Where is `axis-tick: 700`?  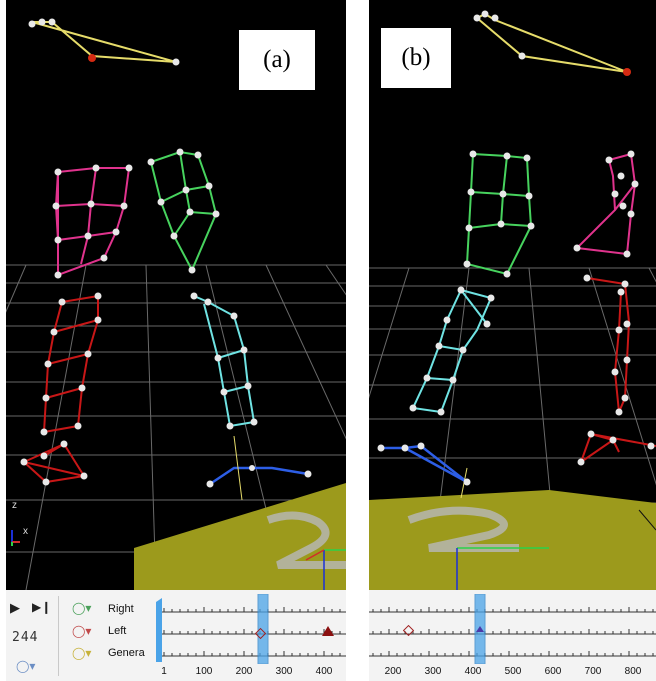 axis-tick: 700 is located at coordinates (593, 671).